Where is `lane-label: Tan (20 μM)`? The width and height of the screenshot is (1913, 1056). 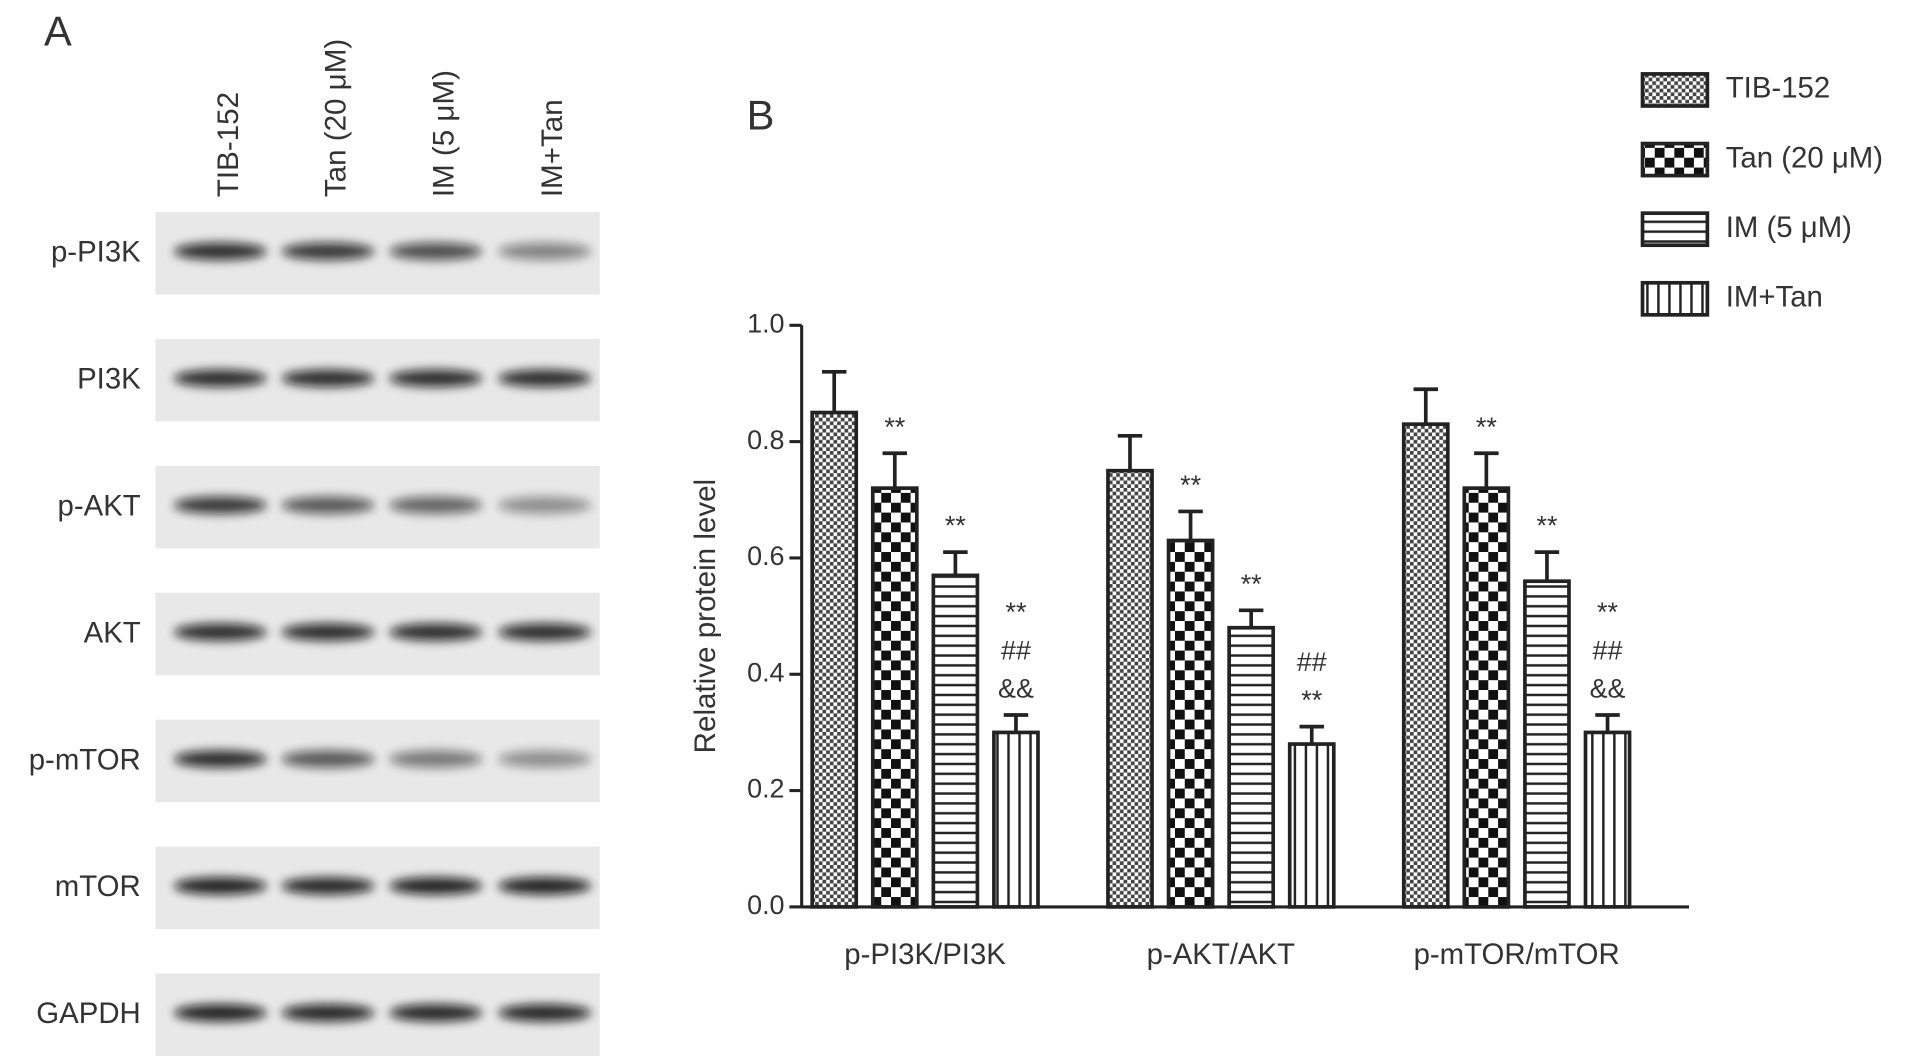
lane-label: Tan (20 μM) is located at coordinates (336, 118).